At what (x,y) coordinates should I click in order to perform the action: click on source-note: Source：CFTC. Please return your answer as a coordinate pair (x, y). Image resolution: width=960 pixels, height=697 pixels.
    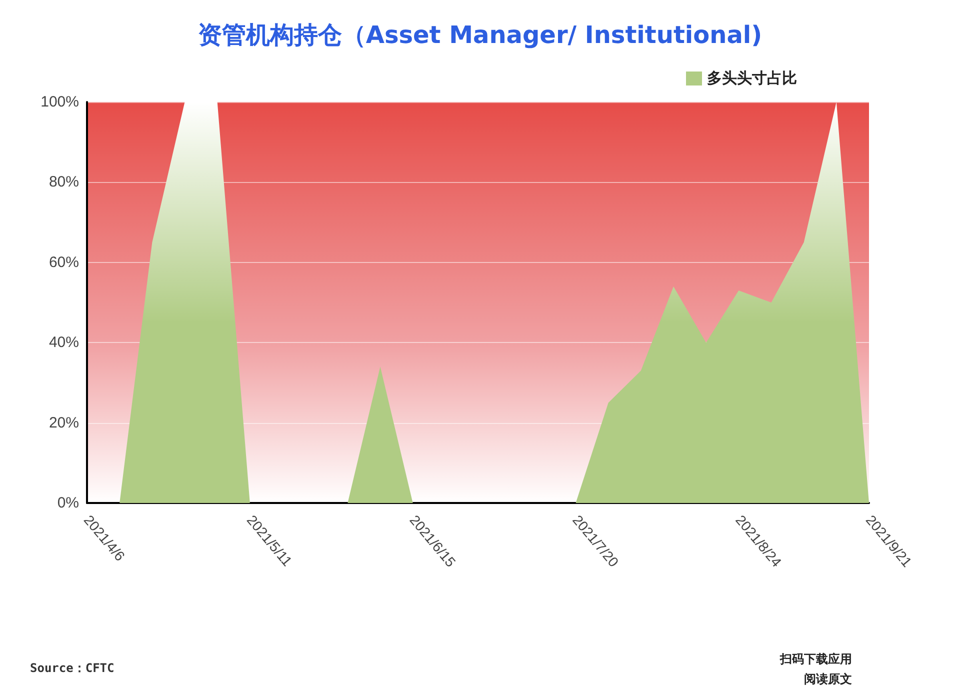
    Looking at the image, I should click on (72, 668).